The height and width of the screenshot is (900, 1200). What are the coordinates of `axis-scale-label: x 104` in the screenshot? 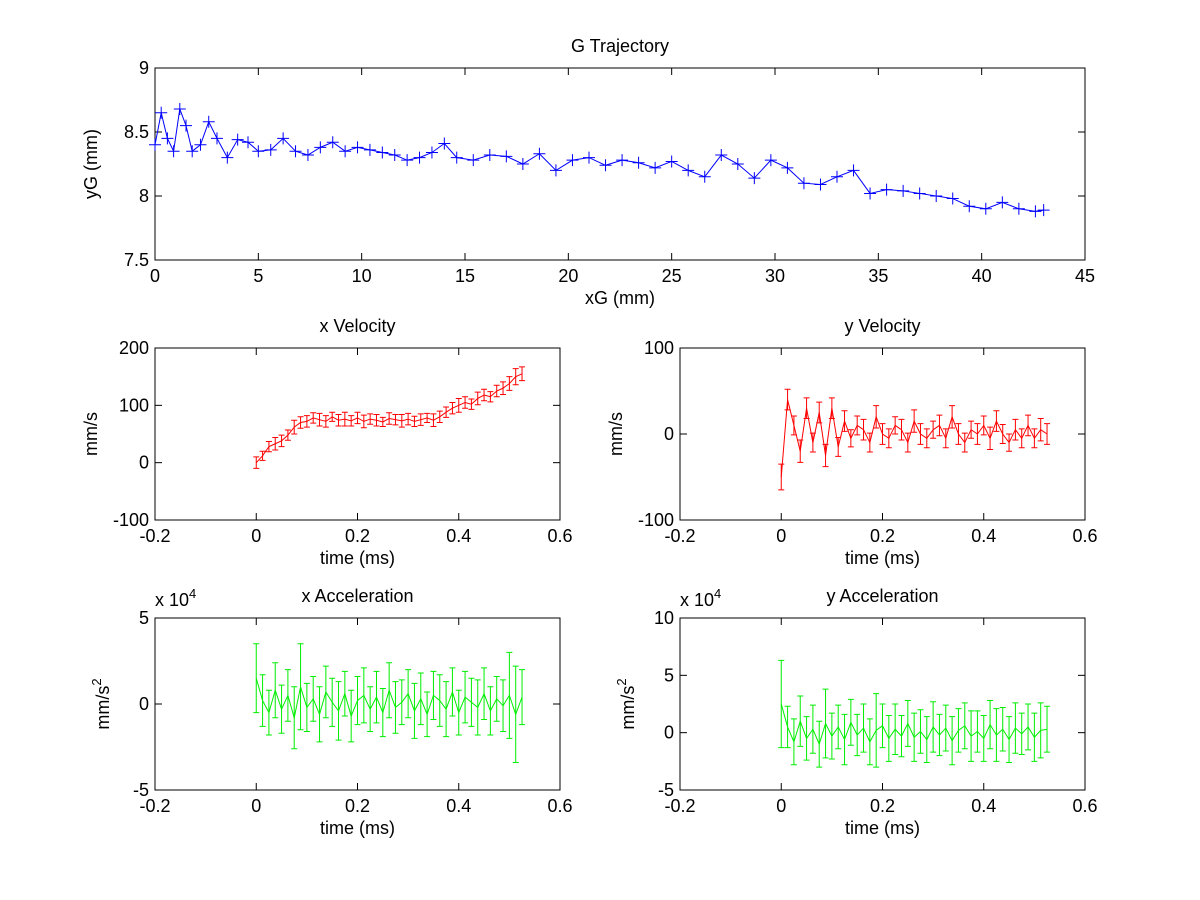 It's located at (175, 598).